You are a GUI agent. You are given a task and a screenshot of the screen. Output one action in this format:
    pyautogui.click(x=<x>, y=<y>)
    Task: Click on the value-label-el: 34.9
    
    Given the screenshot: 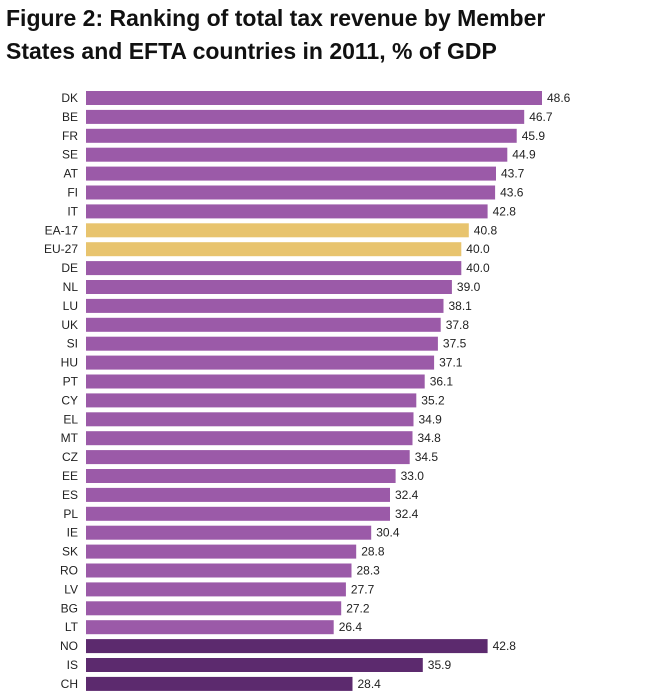 What is the action you would take?
    pyautogui.click(x=431, y=419)
    